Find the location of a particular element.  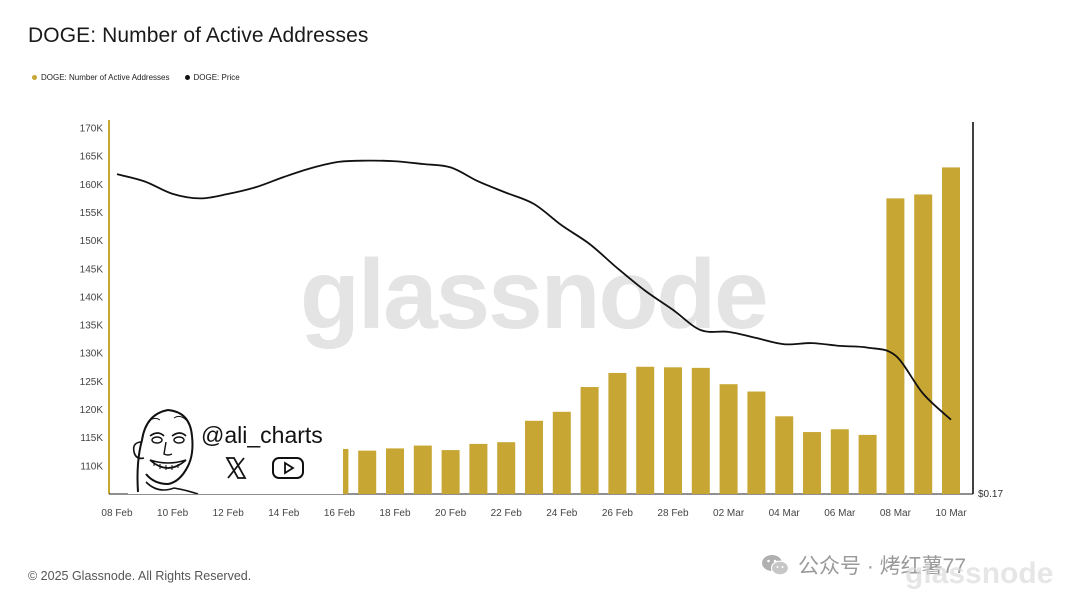

chart-title: DOGE: Number of Active Addresses is located at coordinates (198, 35).